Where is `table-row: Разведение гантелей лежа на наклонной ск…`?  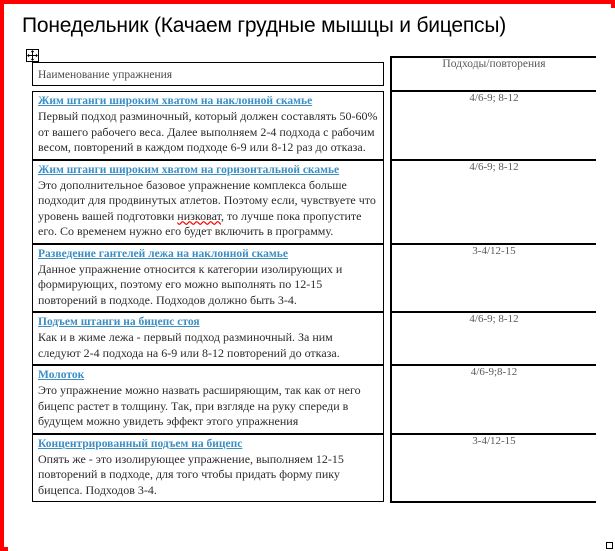 table-row: Разведение гантелей лежа на наклонной ск… is located at coordinates (314, 278).